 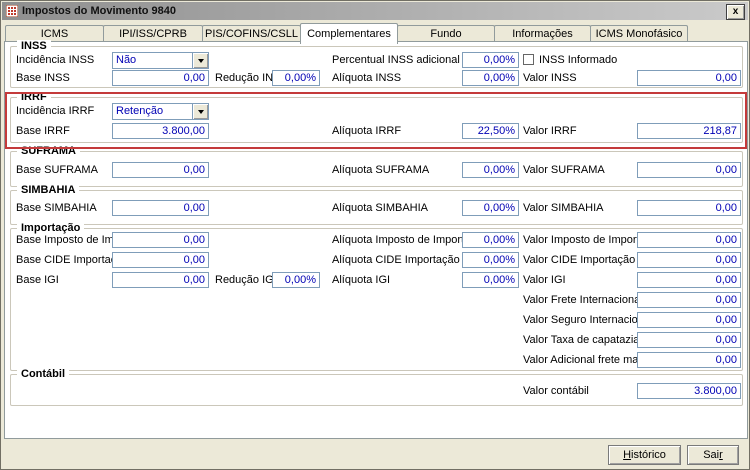 What do you see at coordinates (490, 280) in the screenshot?
I see `aliquota-igi-input` at bounding box center [490, 280].